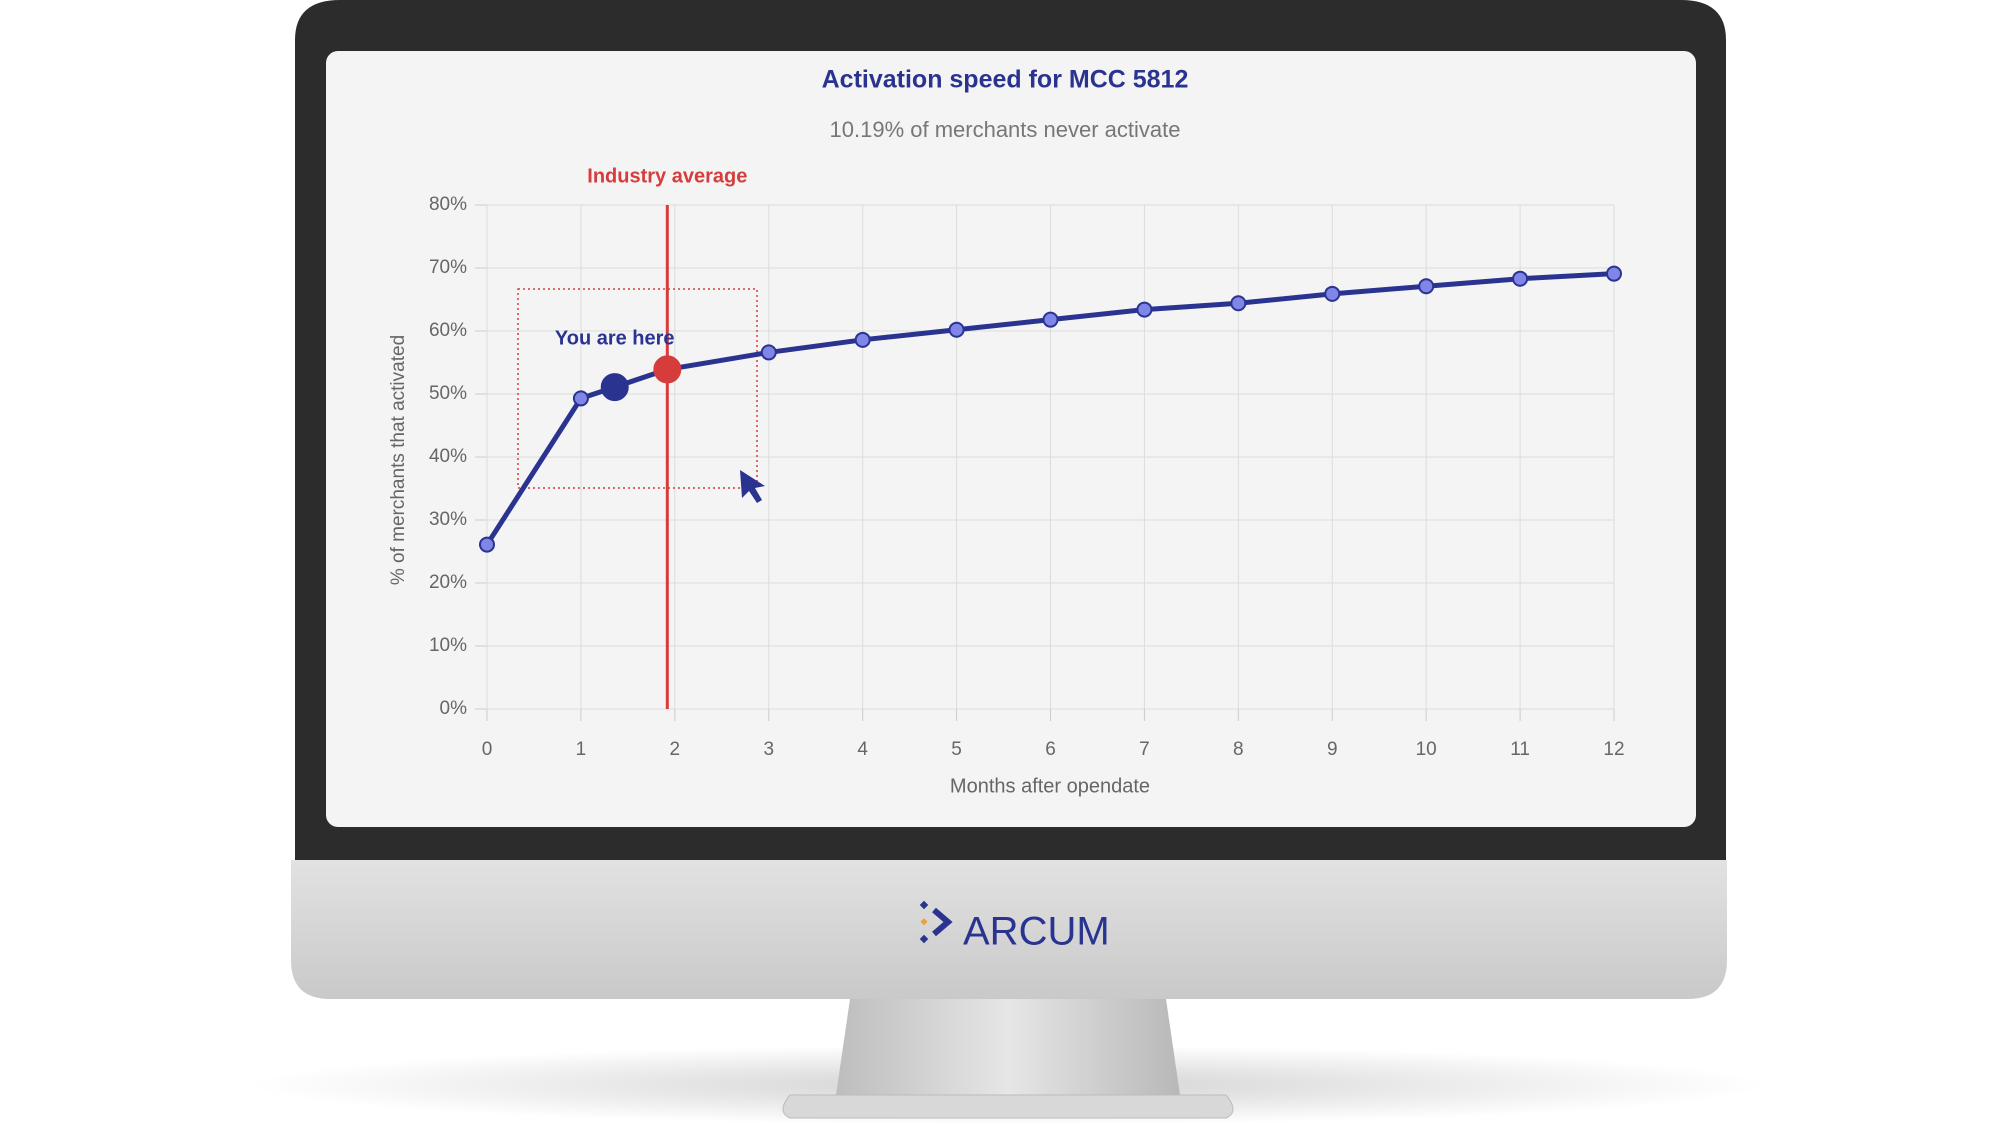  I want to click on x-tick-label: 12, so click(1613, 749).